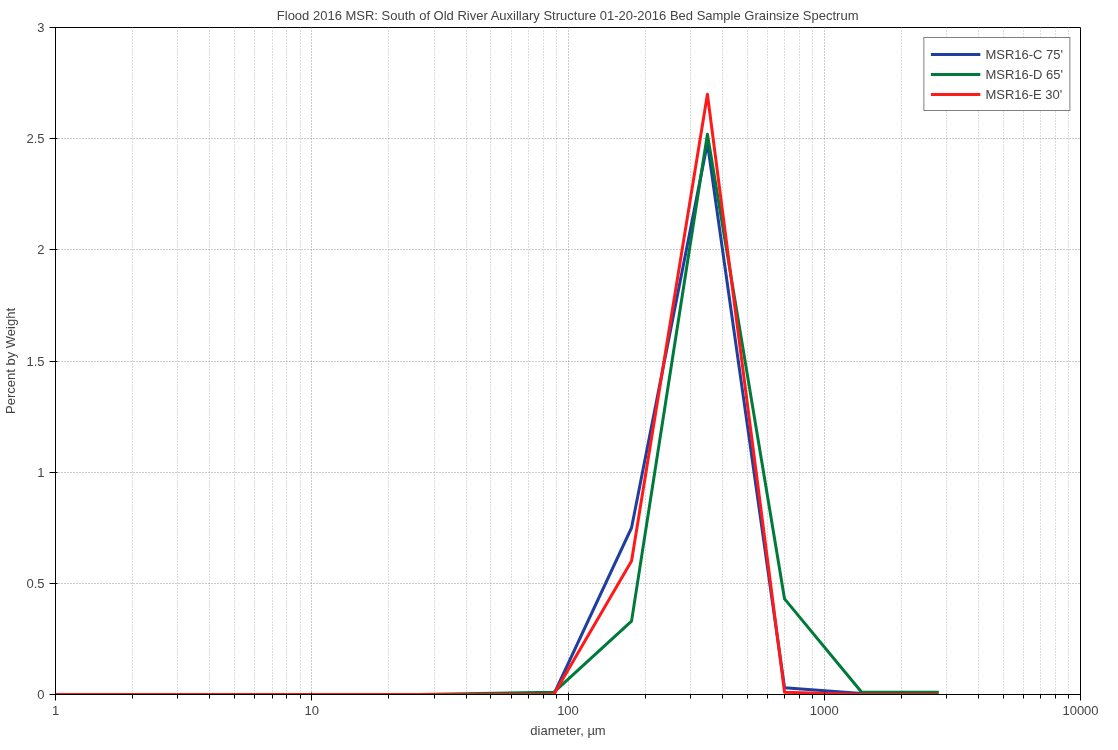 The height and width of the screenshot is (750, 1118). I want to click on x-tick-label: 10, so click(311, 710).